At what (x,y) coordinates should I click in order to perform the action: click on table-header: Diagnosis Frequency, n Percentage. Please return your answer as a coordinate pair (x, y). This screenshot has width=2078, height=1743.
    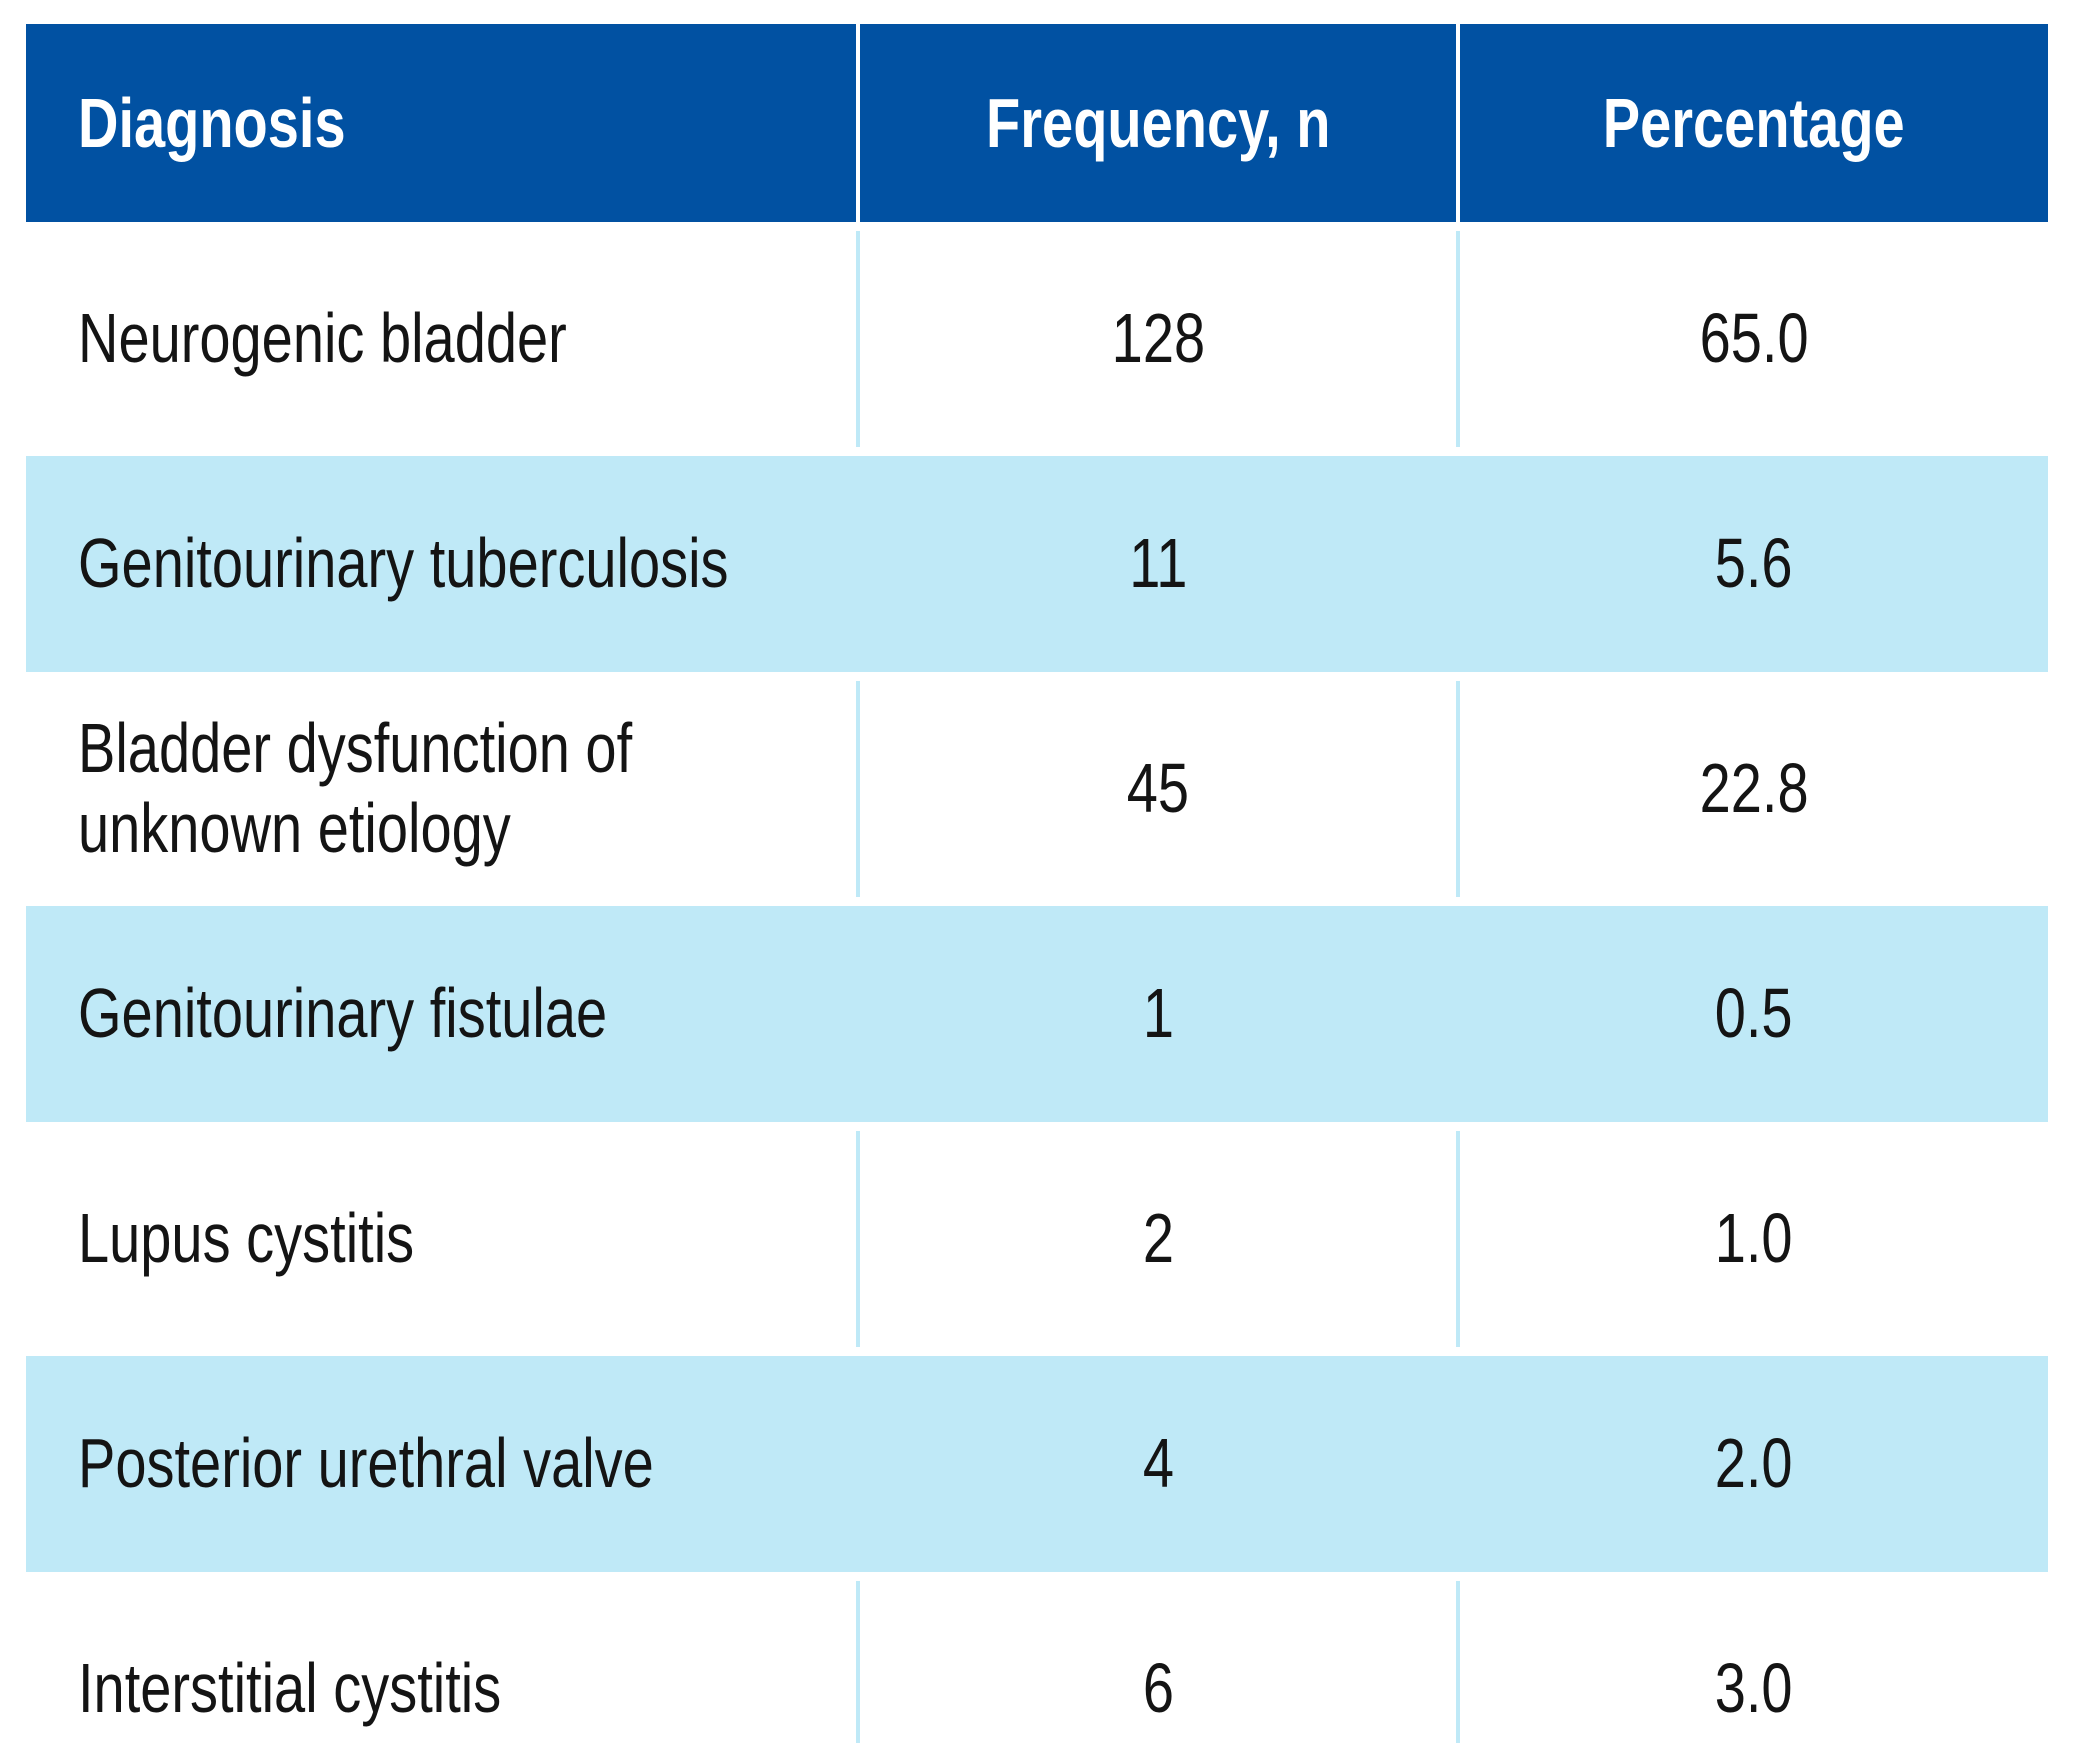
    Looking at the image, I should click on (1037, 123).